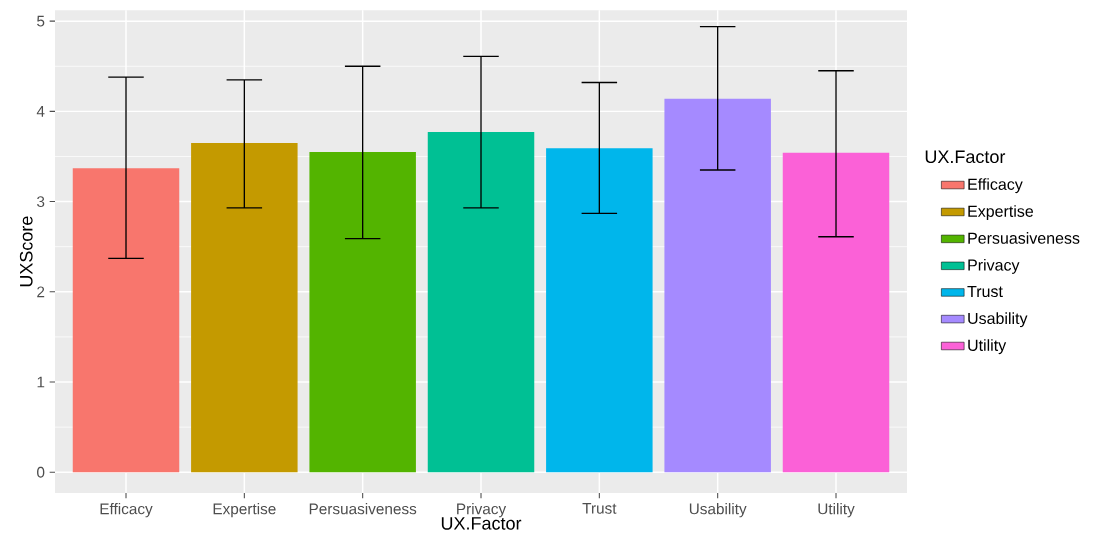 This screenshot has width=1112, height=550. Describe the element at coordinates (126, 510) in the screenshot. I see `x-tick-label: Efficacy` at that location.